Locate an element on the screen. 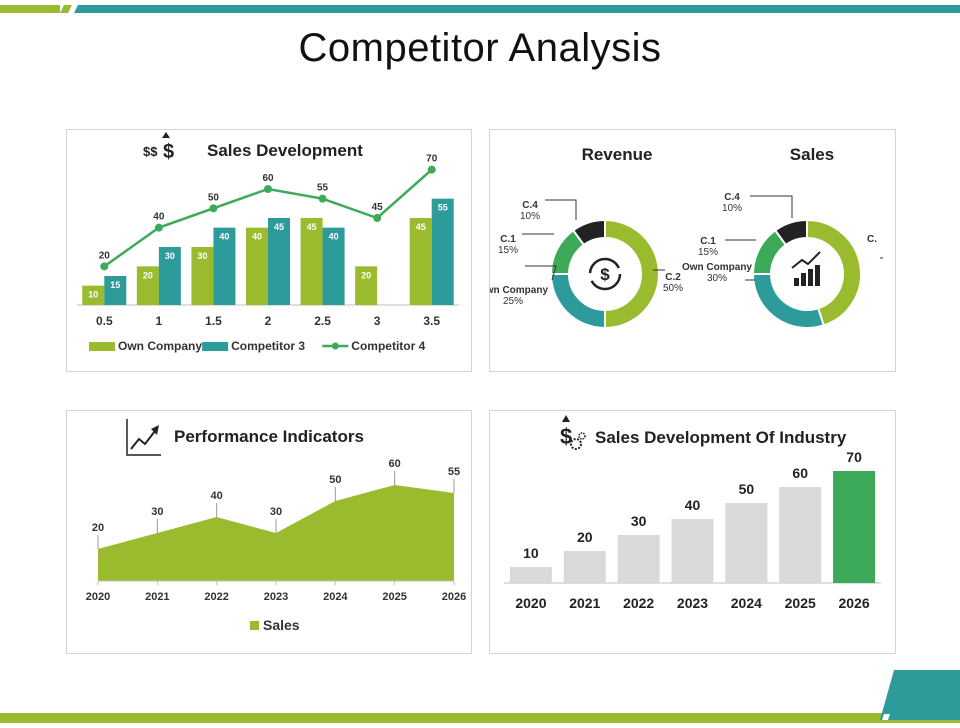 The image size is (960, 728). chart-title: Sales Development Of Industry is located at coordinates (721, 437).